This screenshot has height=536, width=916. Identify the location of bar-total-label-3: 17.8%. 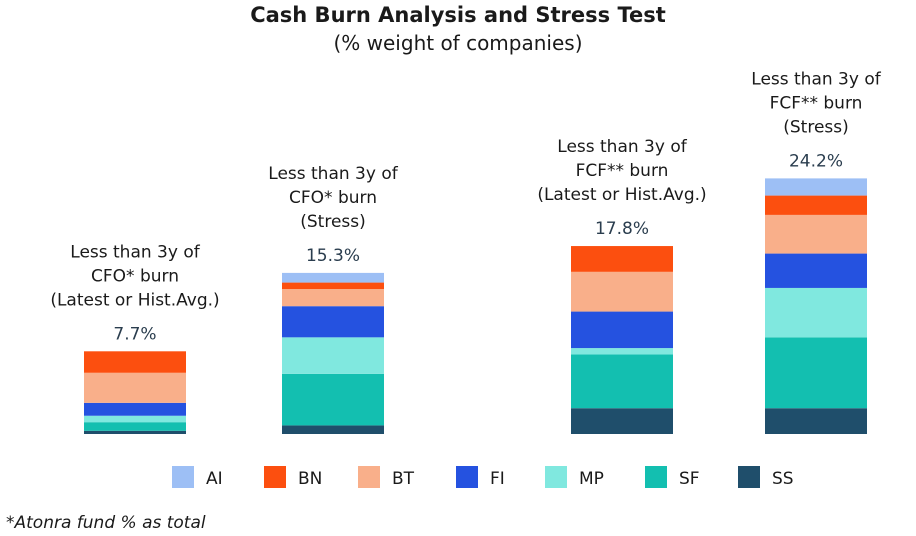
(622, 229).